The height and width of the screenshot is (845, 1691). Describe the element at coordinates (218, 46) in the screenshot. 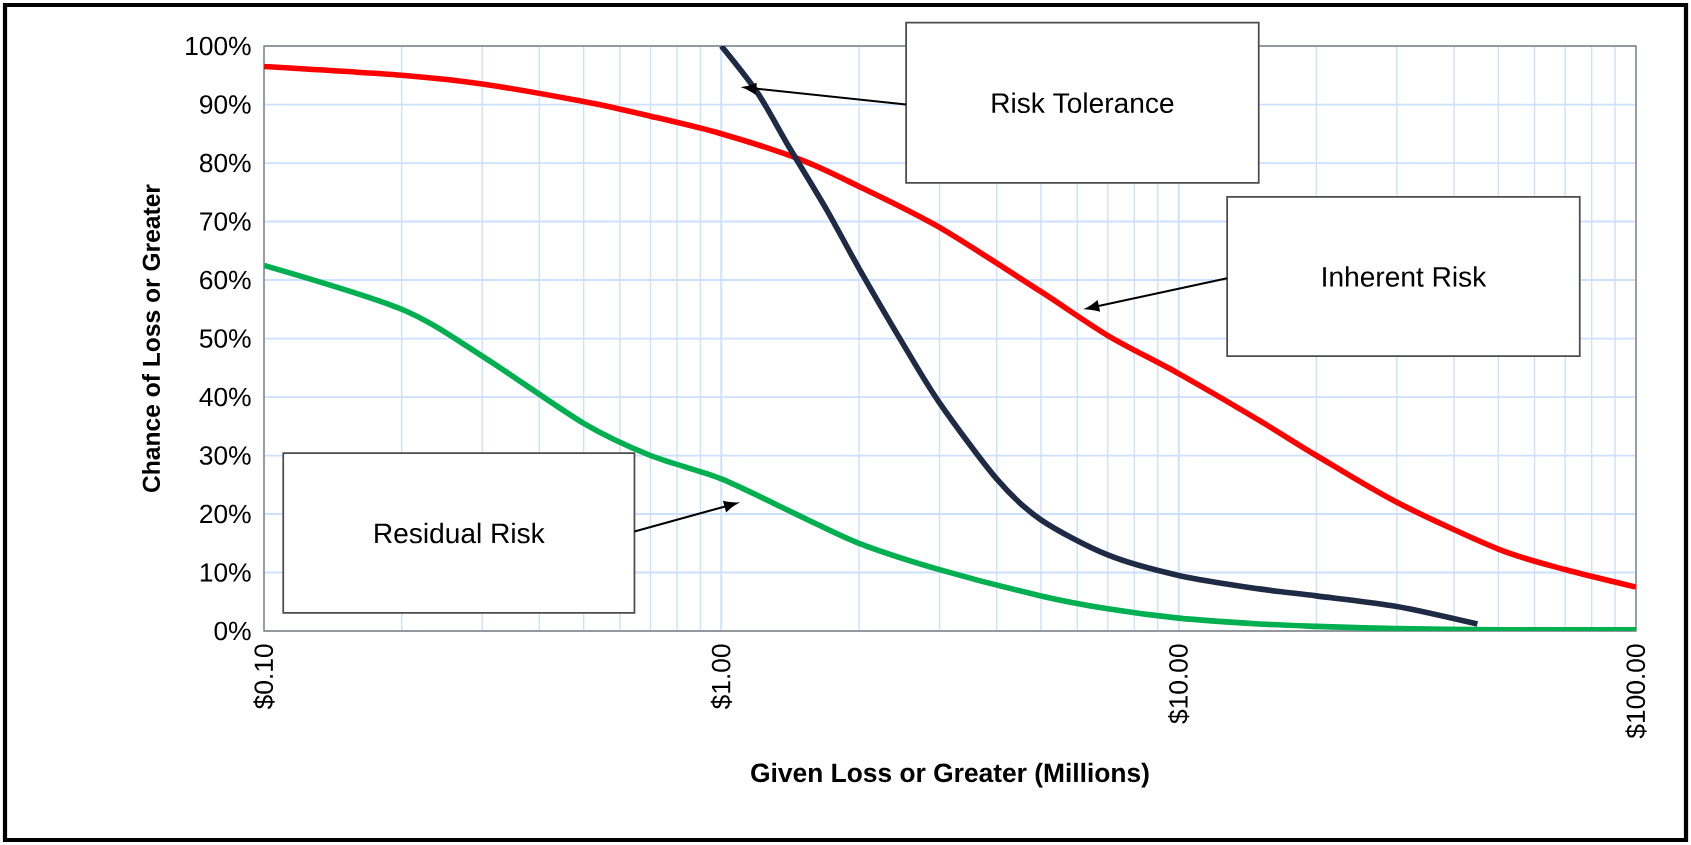

I see `y-tick-label: 100%` at that location.